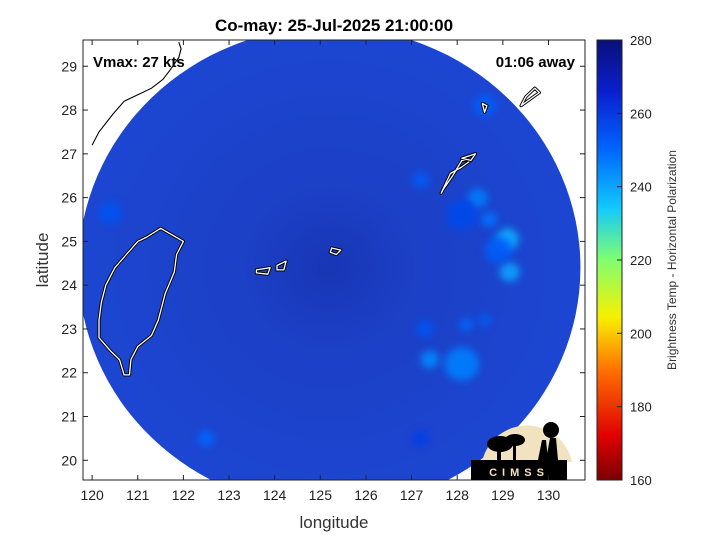 Image resolution: width=720 pixels, height=540 pixels. What do you see at coordinates (641, 333) in the screenshot?
I see `colorbar-tick-label: 200` at bounding box center [641, 333].